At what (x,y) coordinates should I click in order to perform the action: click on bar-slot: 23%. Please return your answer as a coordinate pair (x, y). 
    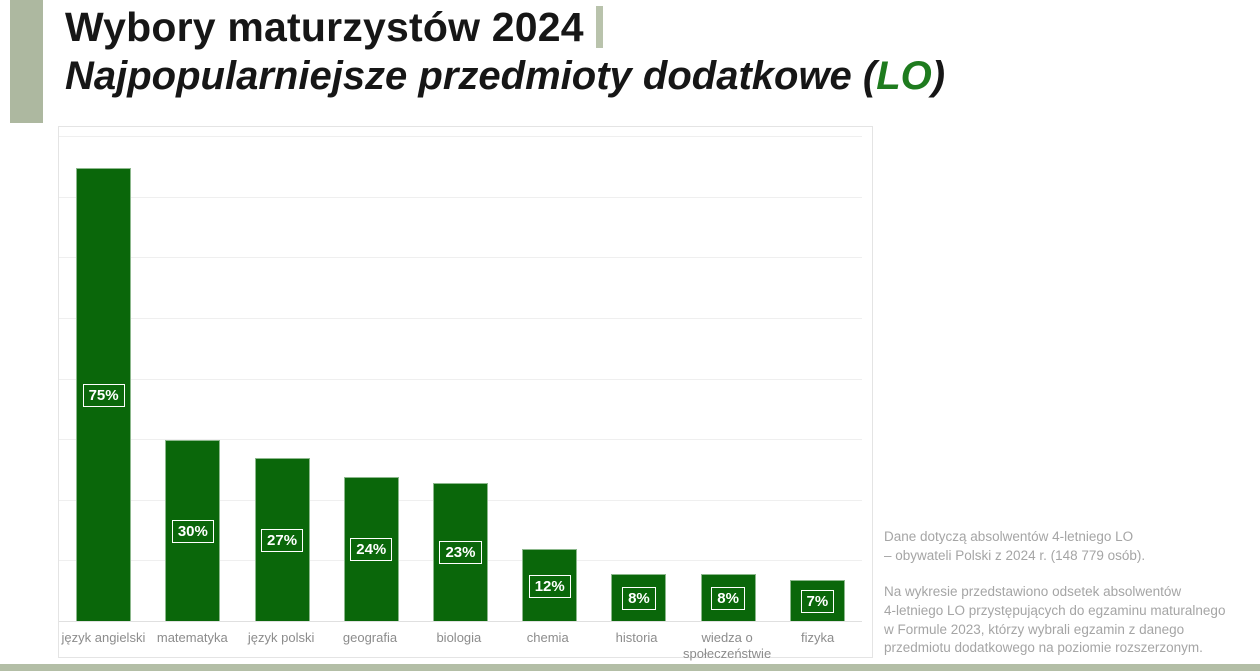
    Looking at the image, I should click on (460, 374).